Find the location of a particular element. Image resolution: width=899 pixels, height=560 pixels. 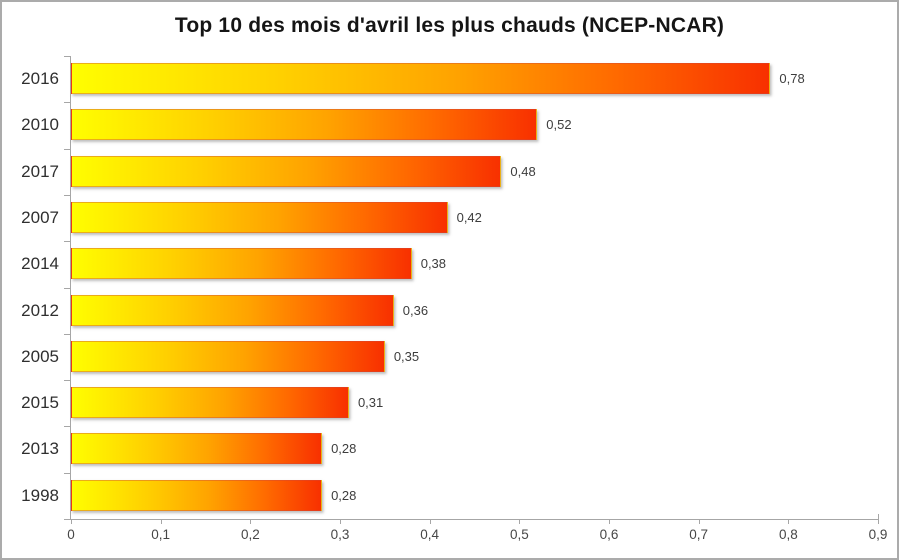

bar-row: 2017 0,48 is located at coordinates (449, 172).